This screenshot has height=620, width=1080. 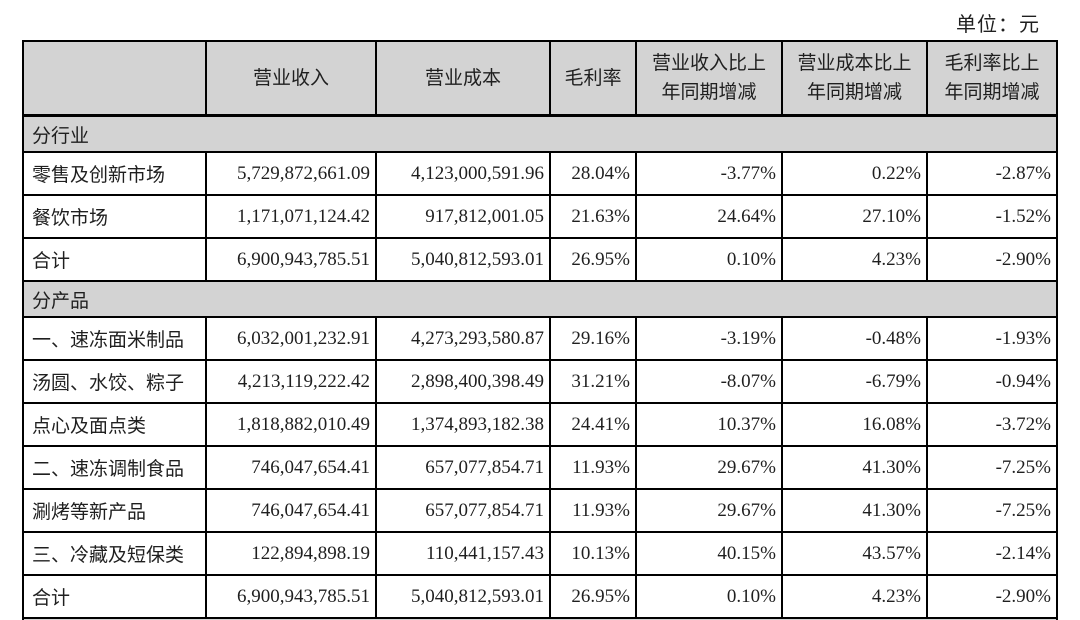 I want to click on section-row: 分行业, so click(x=540, y=133).